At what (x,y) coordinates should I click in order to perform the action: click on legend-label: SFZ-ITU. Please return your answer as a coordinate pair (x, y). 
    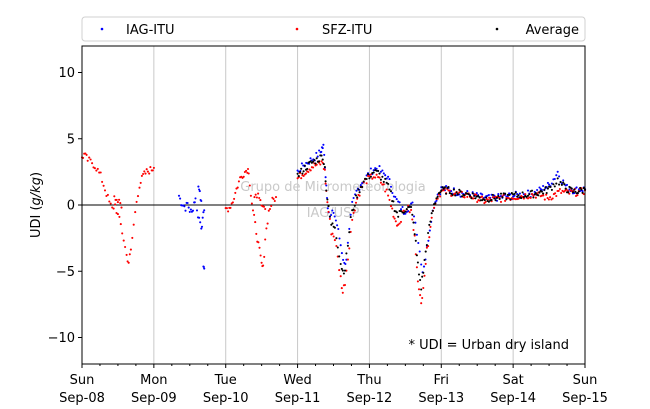
    Looking at the image, I should click on (347, 30).